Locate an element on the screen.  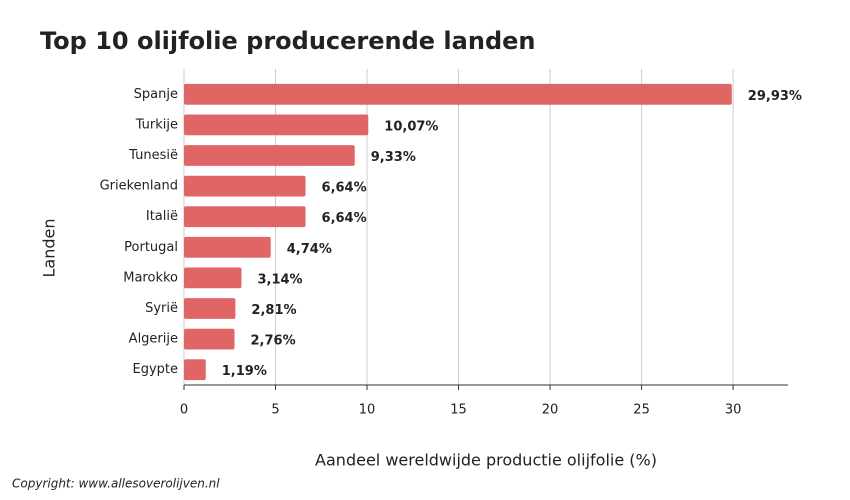
chart-title: Top 10 olijfolie producerende landen is located at coordinates (287, 41).